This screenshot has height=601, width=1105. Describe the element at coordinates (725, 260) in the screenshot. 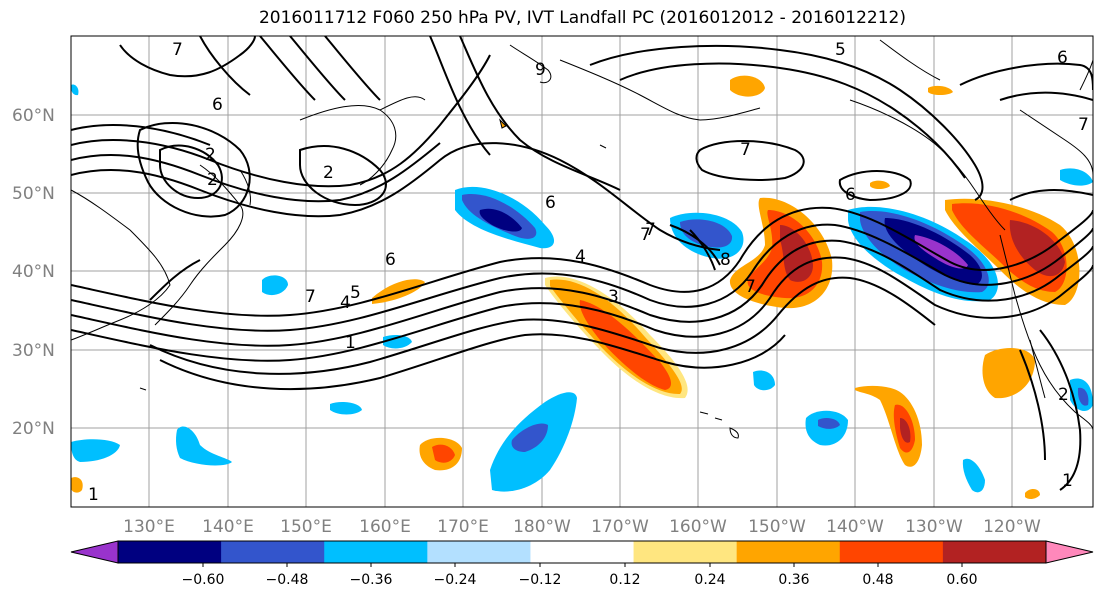

I see `contour-label: 8` at that location.